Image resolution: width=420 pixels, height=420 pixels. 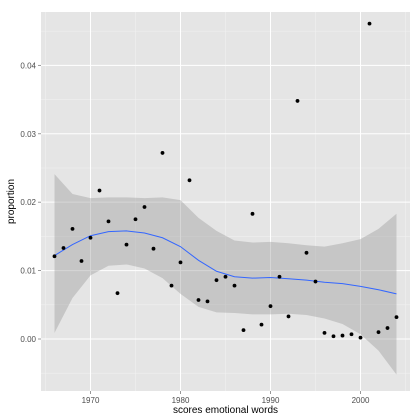 What do you see at coordinates (28, 65) in the screenshot?
I see `y-tick-label: 0.04` at bounding box center [28, 65].